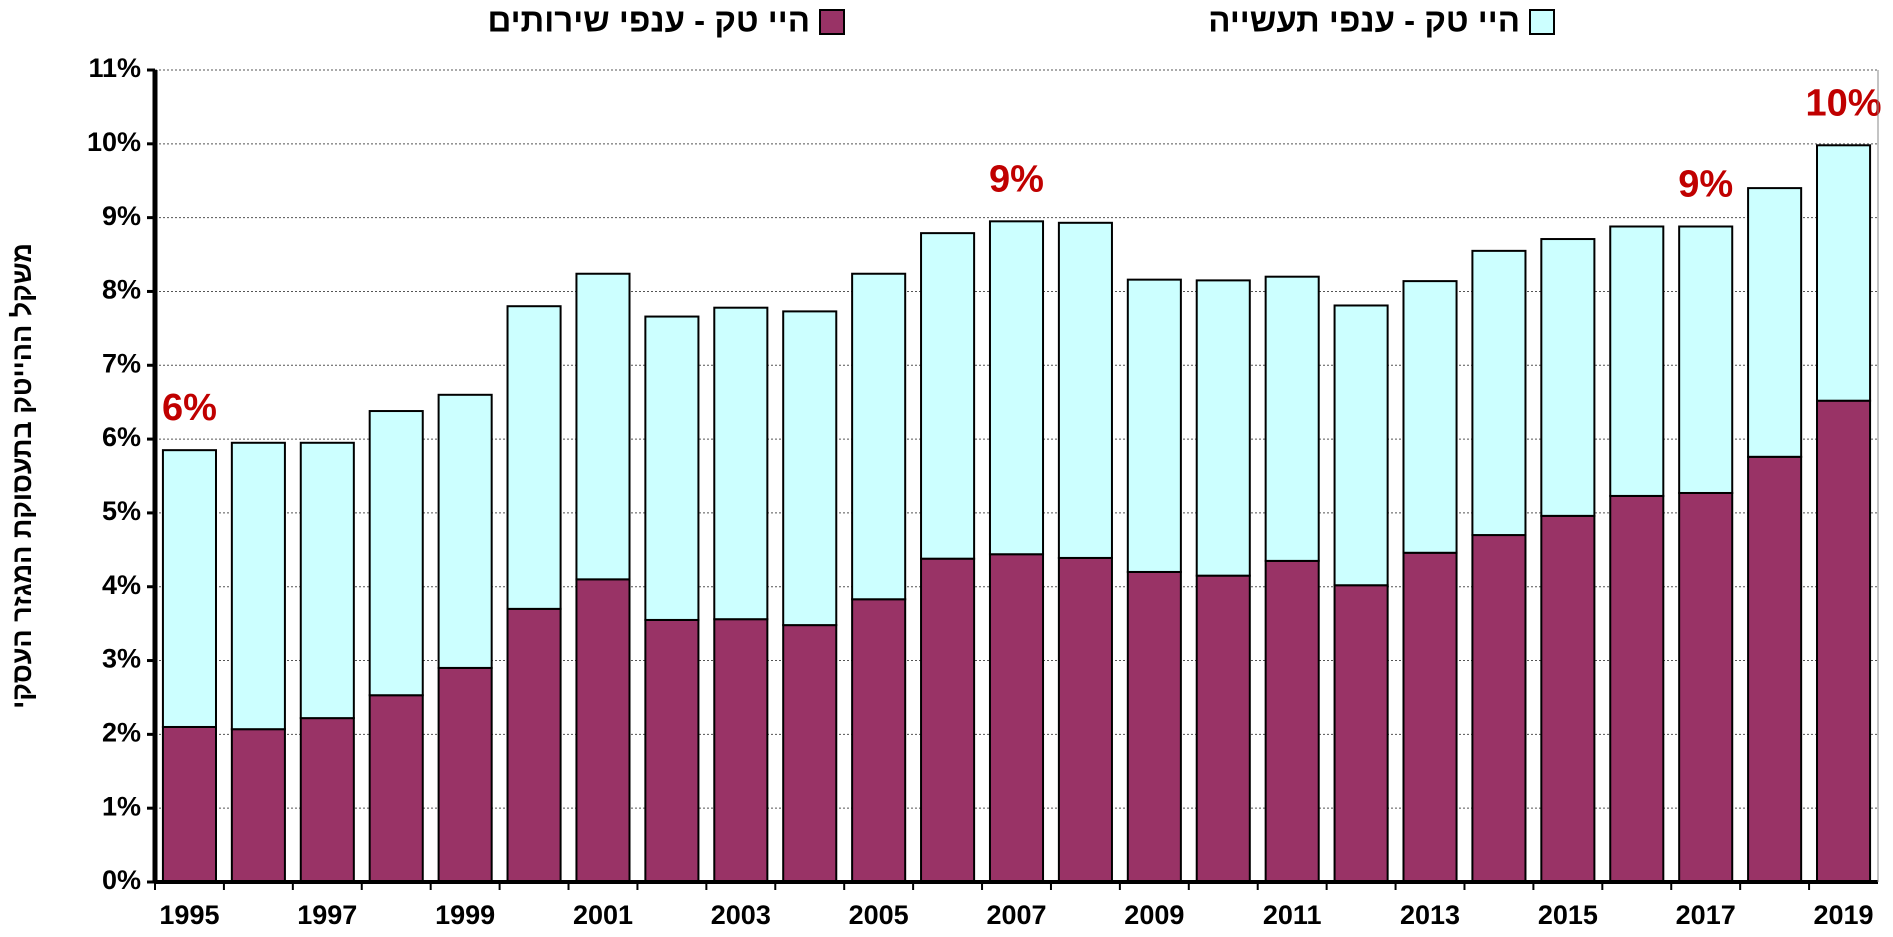 Image resolution: width=1893 pixels, height=937 pixels. Describe the element at coordinates (121, 363) in the screenshot. I see `y-tick-label: 7%` at that location.